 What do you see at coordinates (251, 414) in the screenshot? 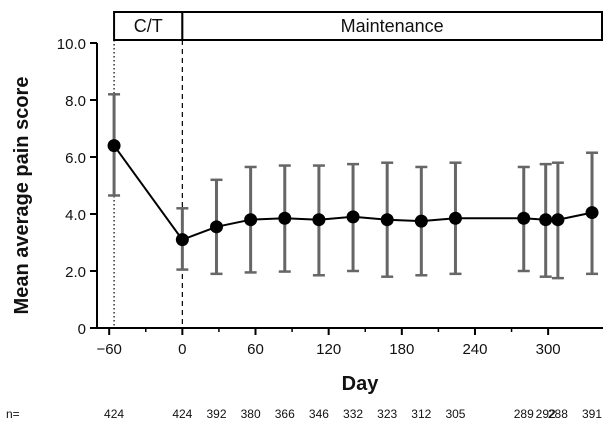
I see `n-value: 380` at bounding box center [251, 414].